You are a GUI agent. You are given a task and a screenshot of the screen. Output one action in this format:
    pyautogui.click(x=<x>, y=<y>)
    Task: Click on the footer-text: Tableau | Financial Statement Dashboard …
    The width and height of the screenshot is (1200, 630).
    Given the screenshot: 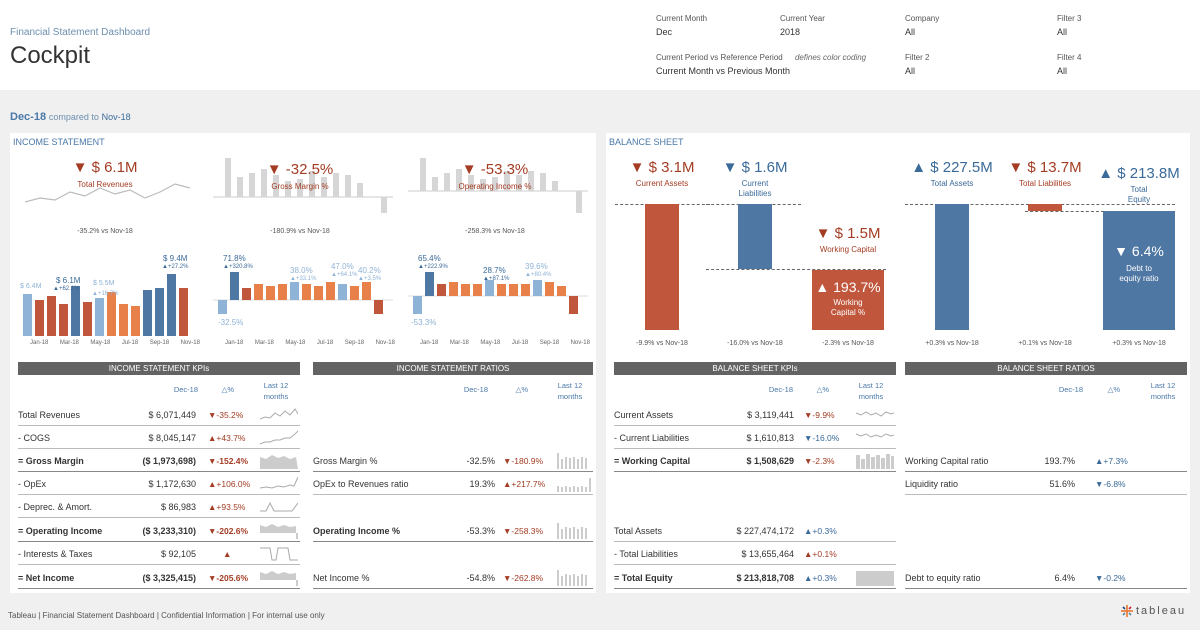 What is the action you would take?
    pyautogui.click(x=166, y=615)
    